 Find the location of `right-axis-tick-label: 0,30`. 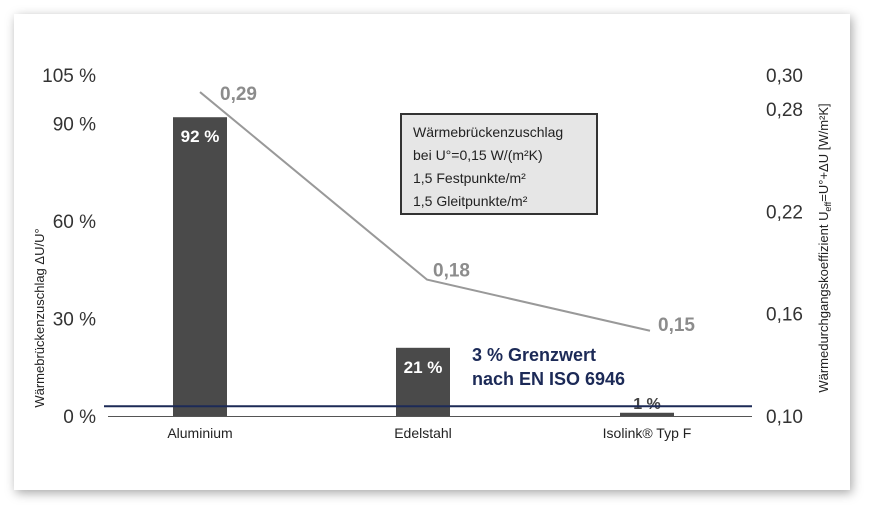

right-axis-tick-label: 0,30 is located at coordinates (784, 76).